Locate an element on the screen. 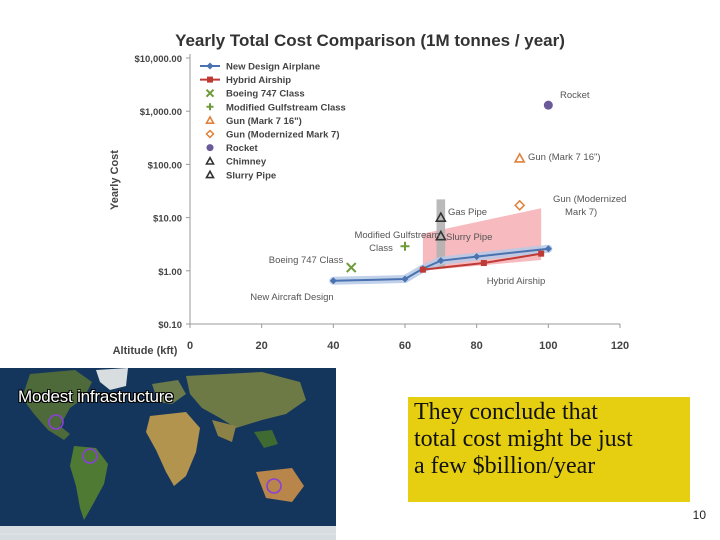  slide-number: 10 is located at coordinates (699, 515).